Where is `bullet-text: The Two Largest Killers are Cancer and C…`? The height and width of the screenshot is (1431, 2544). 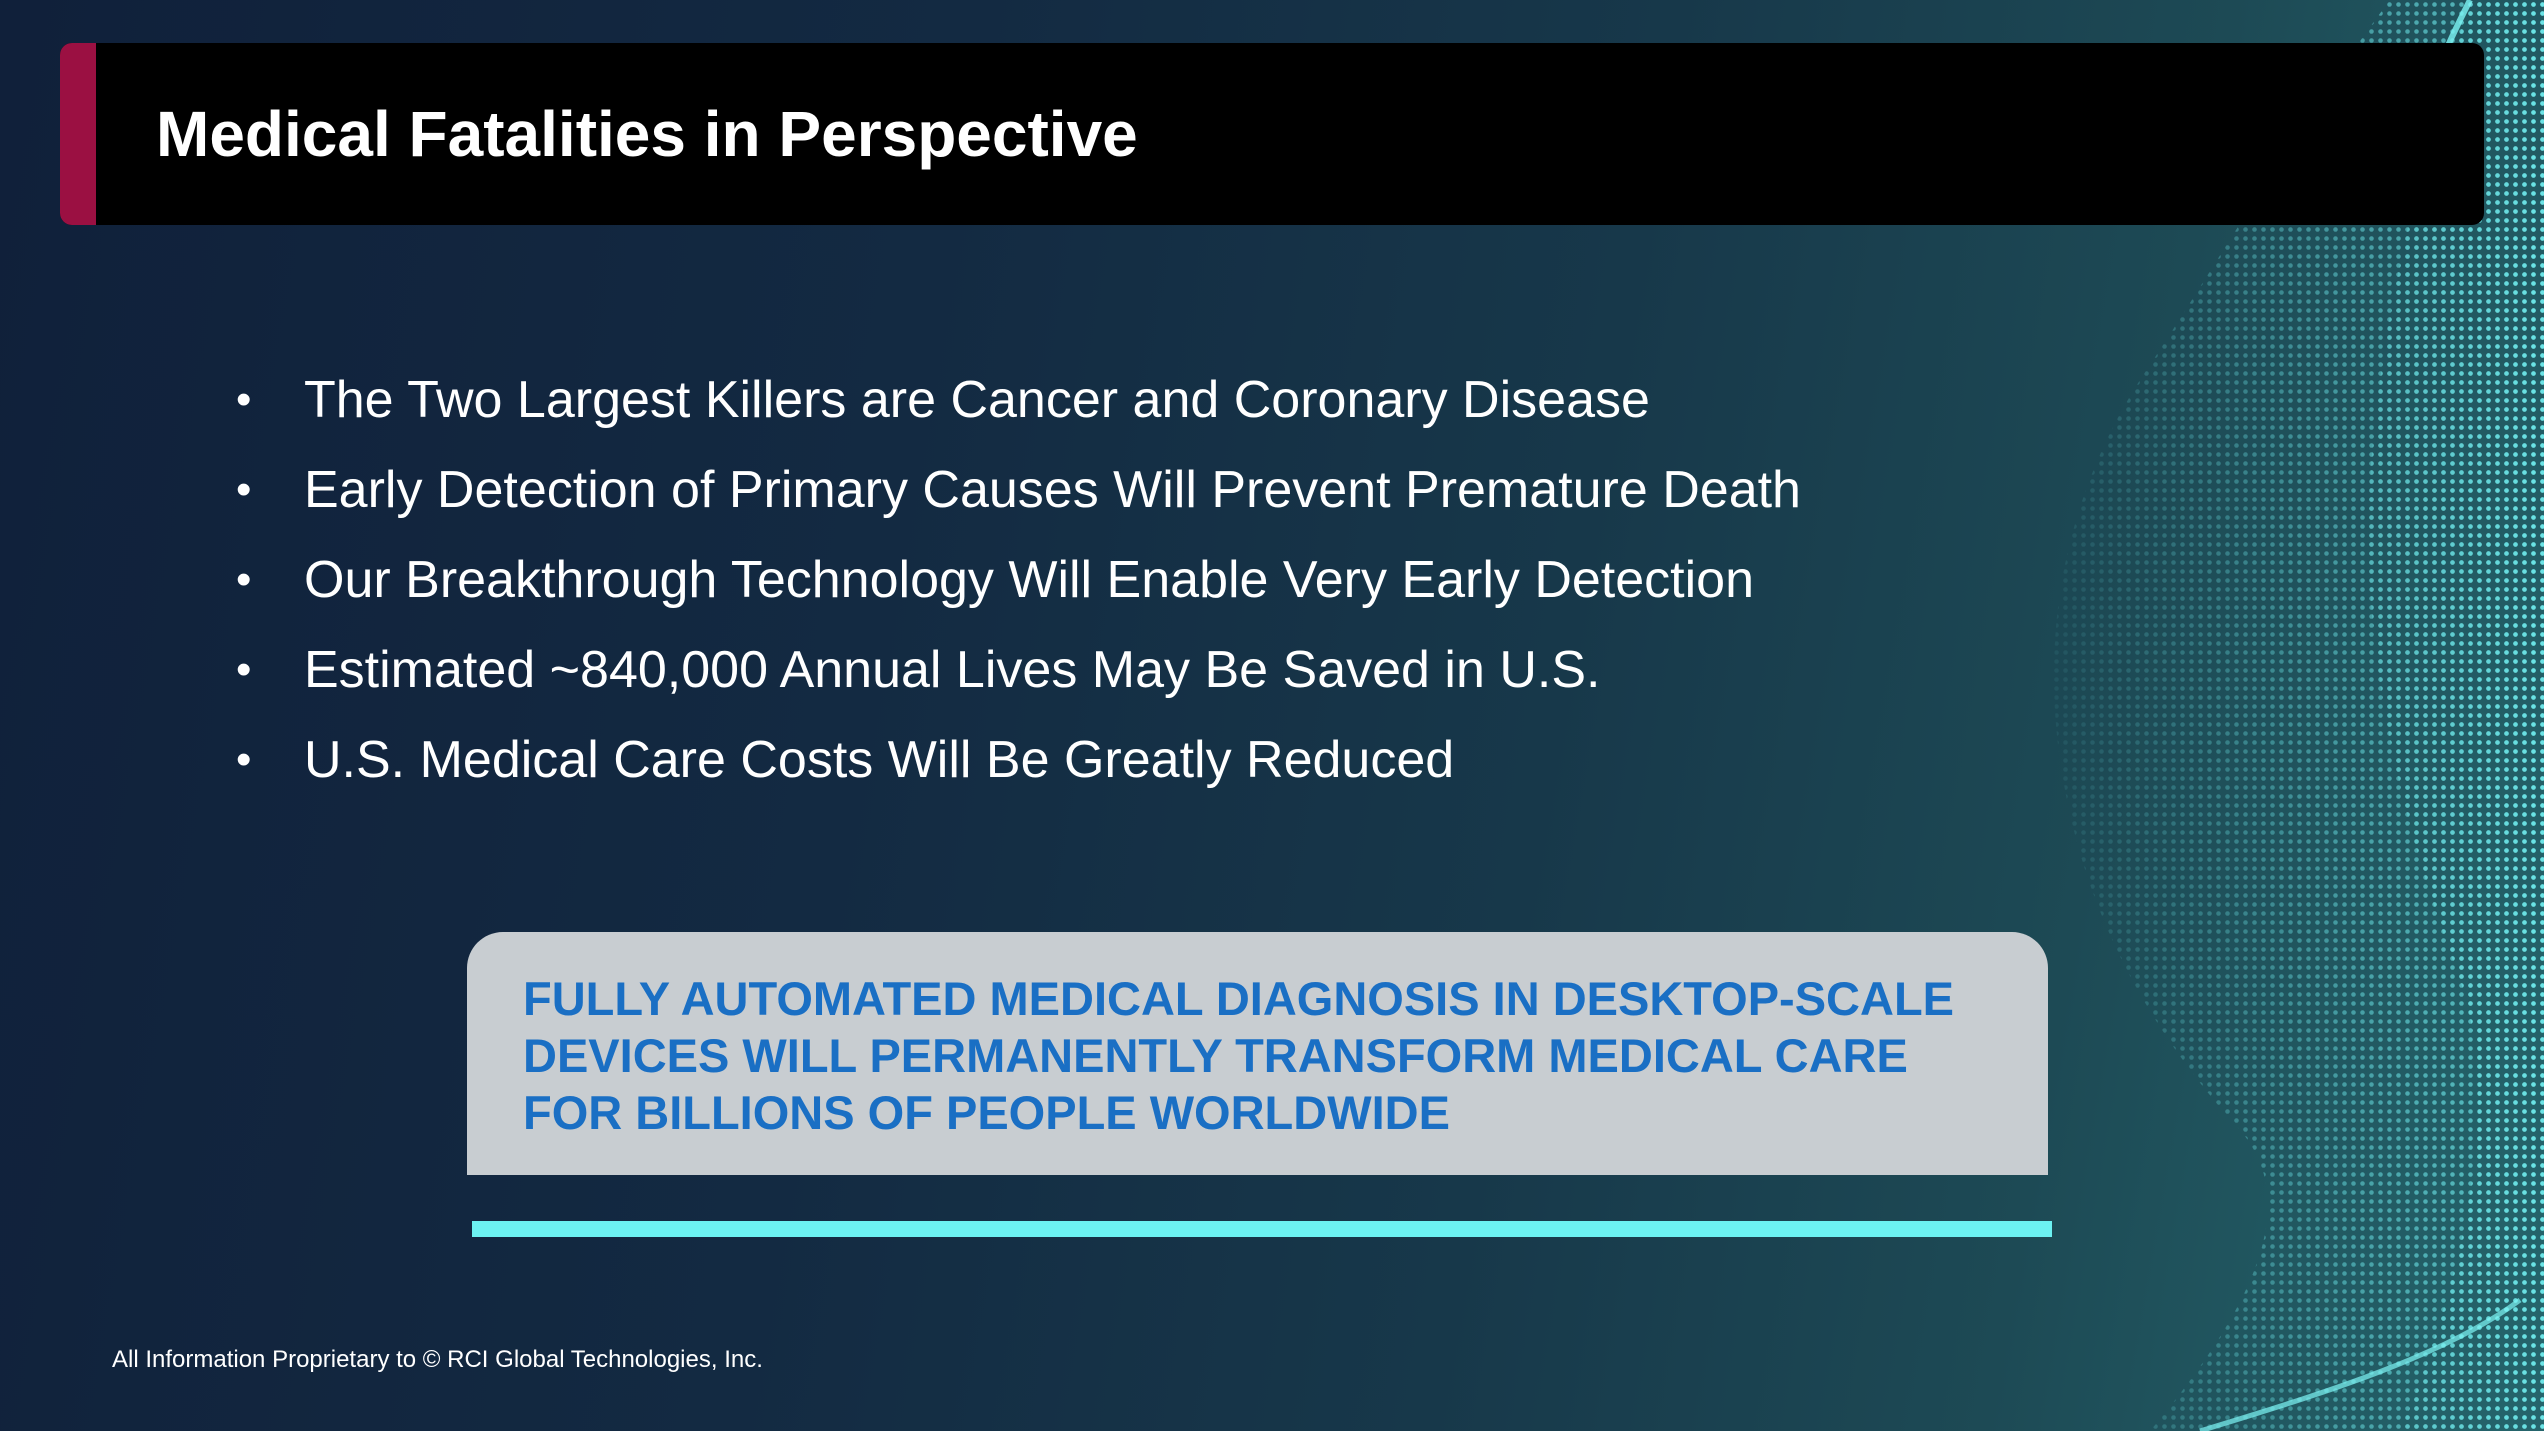 bullet-text: The Two Largest Killers are Cancer and C… is located at coordinates (977, 400).